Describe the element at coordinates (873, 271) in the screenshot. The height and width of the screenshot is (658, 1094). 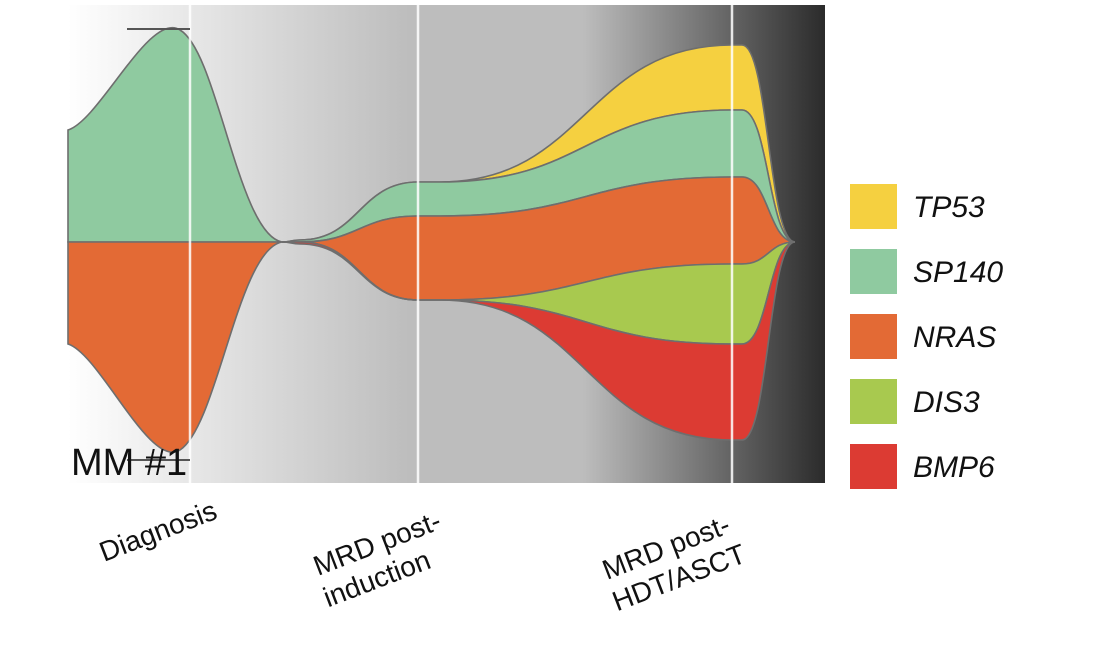
I see `legend-swatch-sp140` at that location.